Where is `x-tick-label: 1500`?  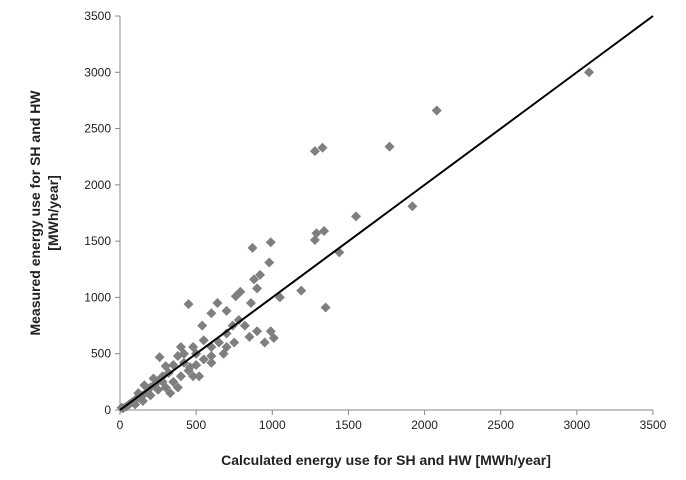 x-tick-label: 1500 is located at coordinates (348, 425).